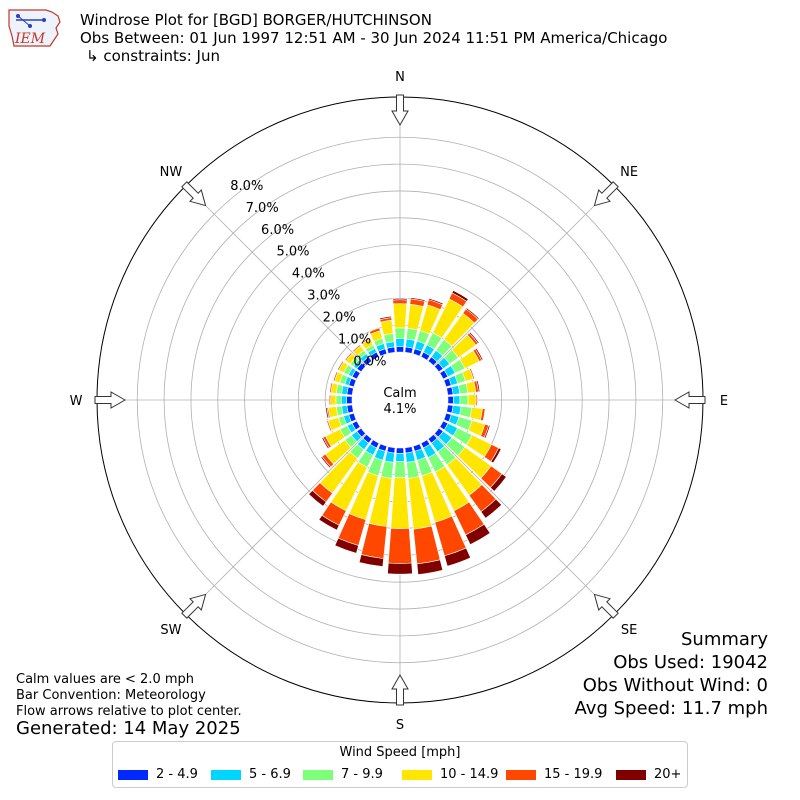  What do you see at coordinates (292, 252) in the screenshot?
I see `radial-tick-label: 5.0%` at bounding box center [292, 252].